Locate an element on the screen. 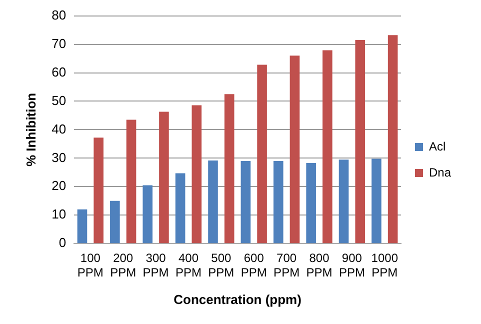  x-tick-label: 500 PPM is located at coordinates (221, 265).